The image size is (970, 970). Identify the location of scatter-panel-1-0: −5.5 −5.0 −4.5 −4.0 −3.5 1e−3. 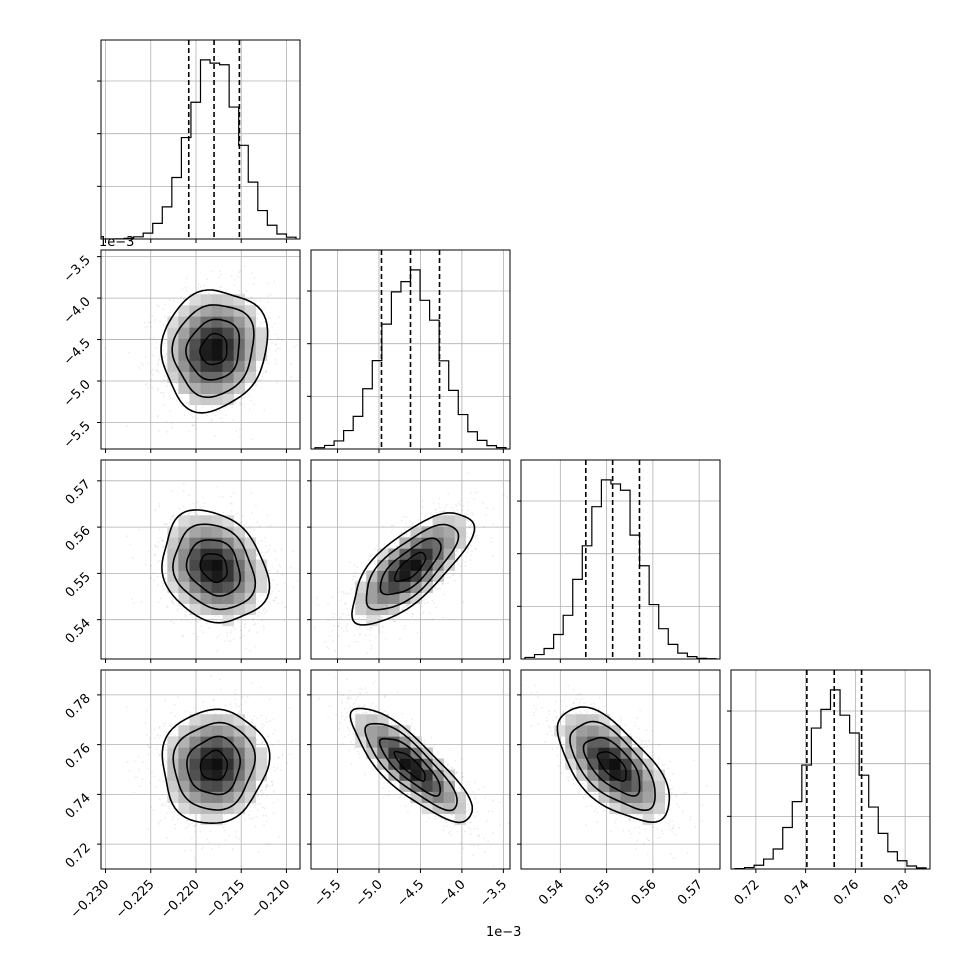
(181, 344).